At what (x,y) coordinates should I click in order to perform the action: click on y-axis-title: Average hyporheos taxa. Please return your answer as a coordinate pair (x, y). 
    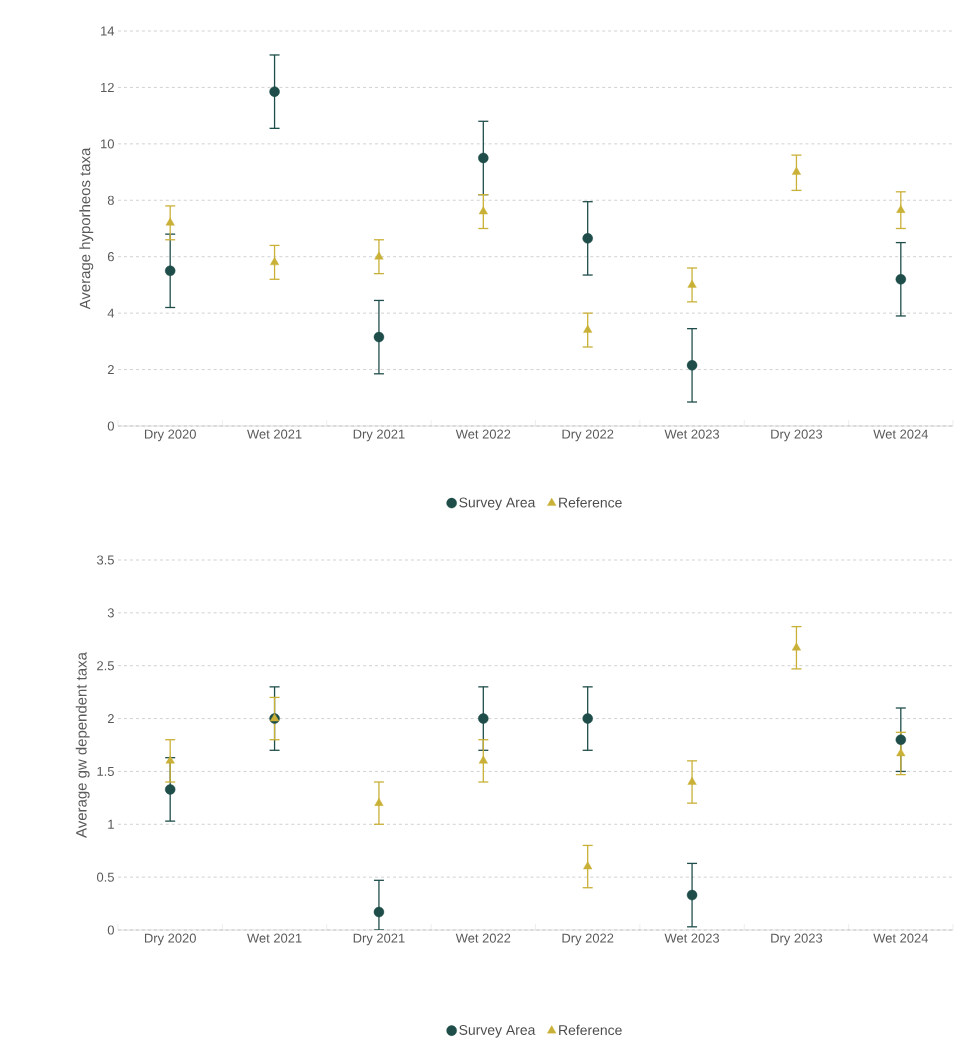
    Looking at the image, I should click on (86, 228).